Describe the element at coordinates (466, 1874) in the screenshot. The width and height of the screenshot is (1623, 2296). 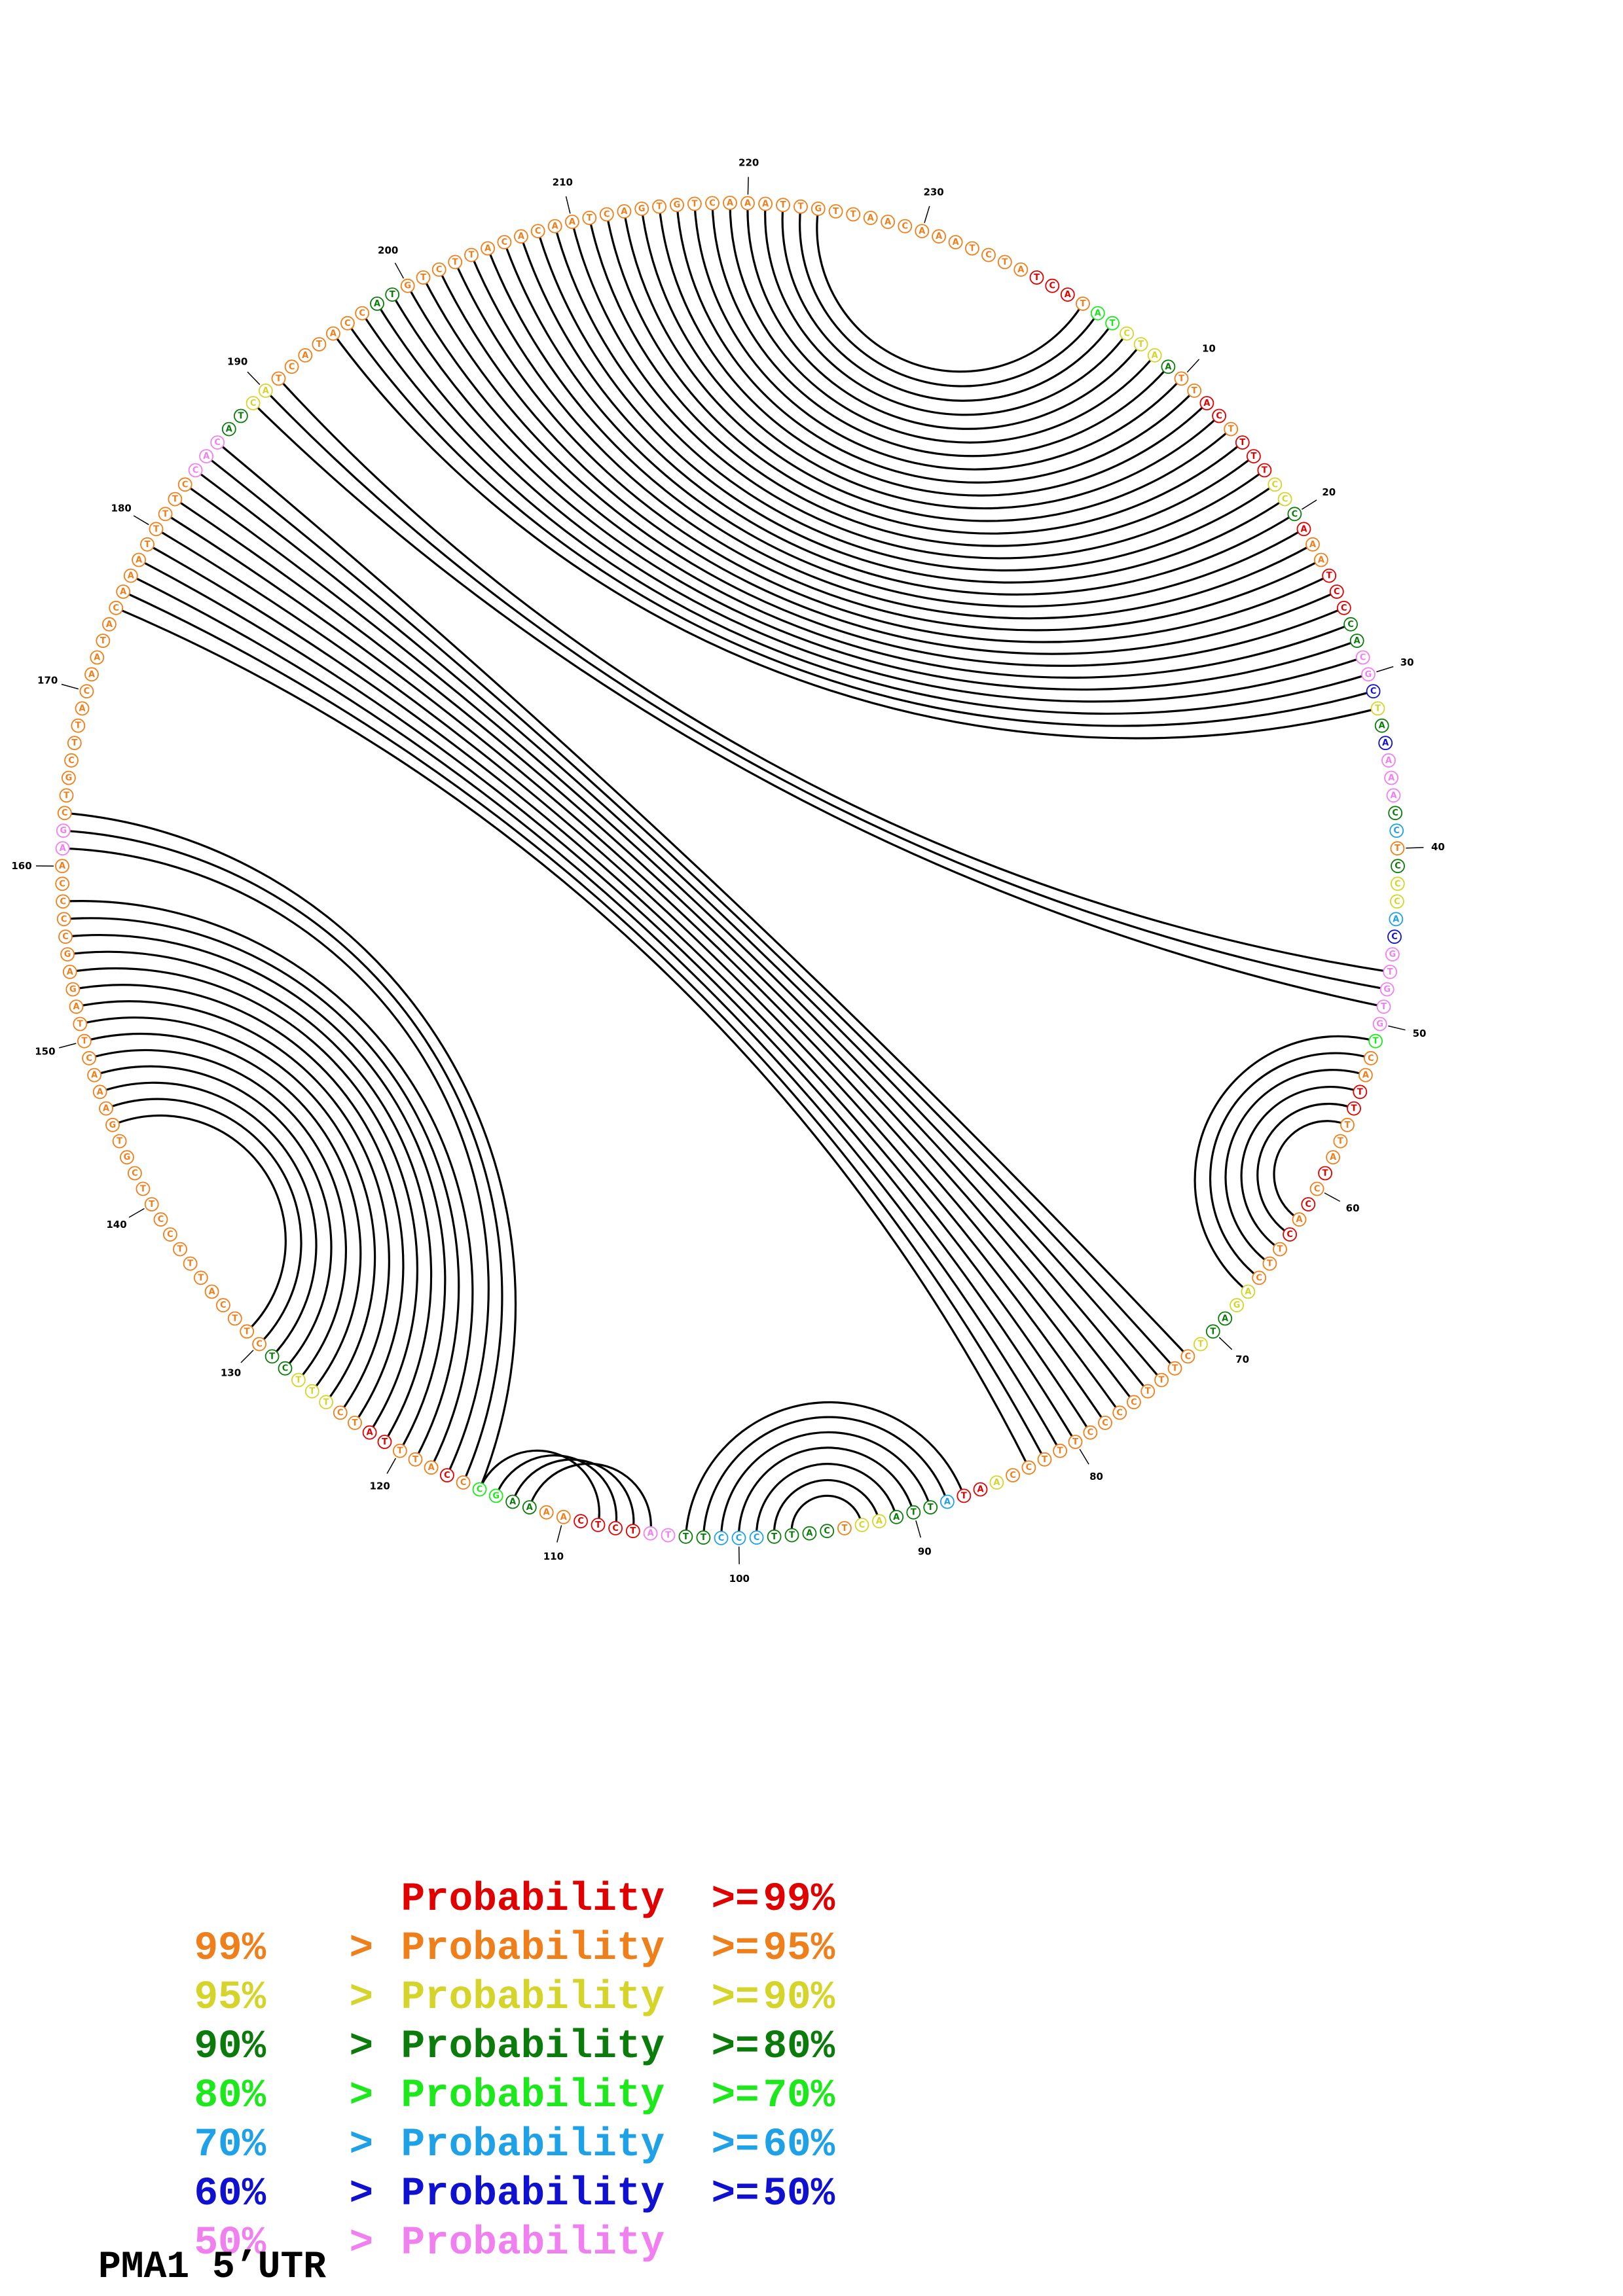
I see `legend-row: Probability >=99%` at that location.